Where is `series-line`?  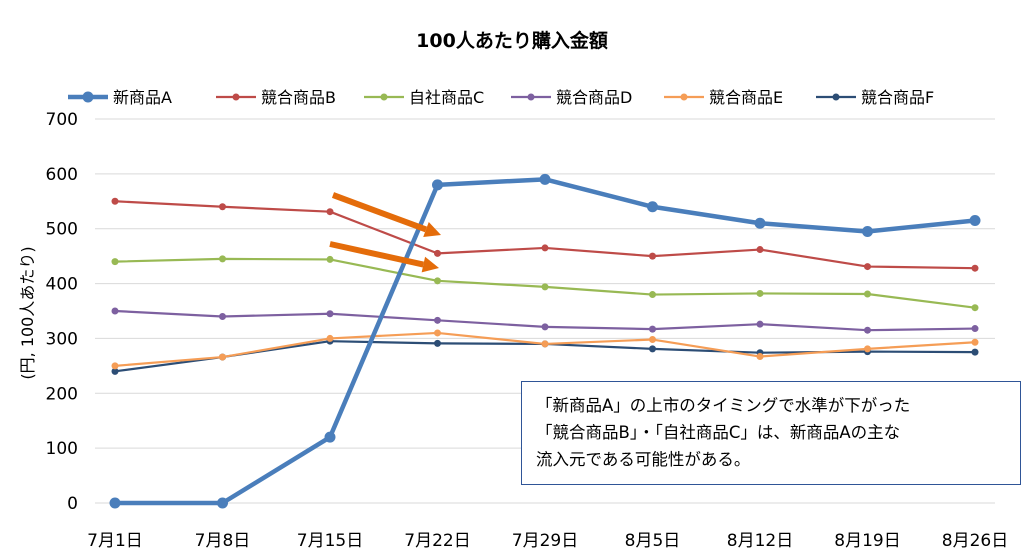 series-line is located at coordinates (545, 349).